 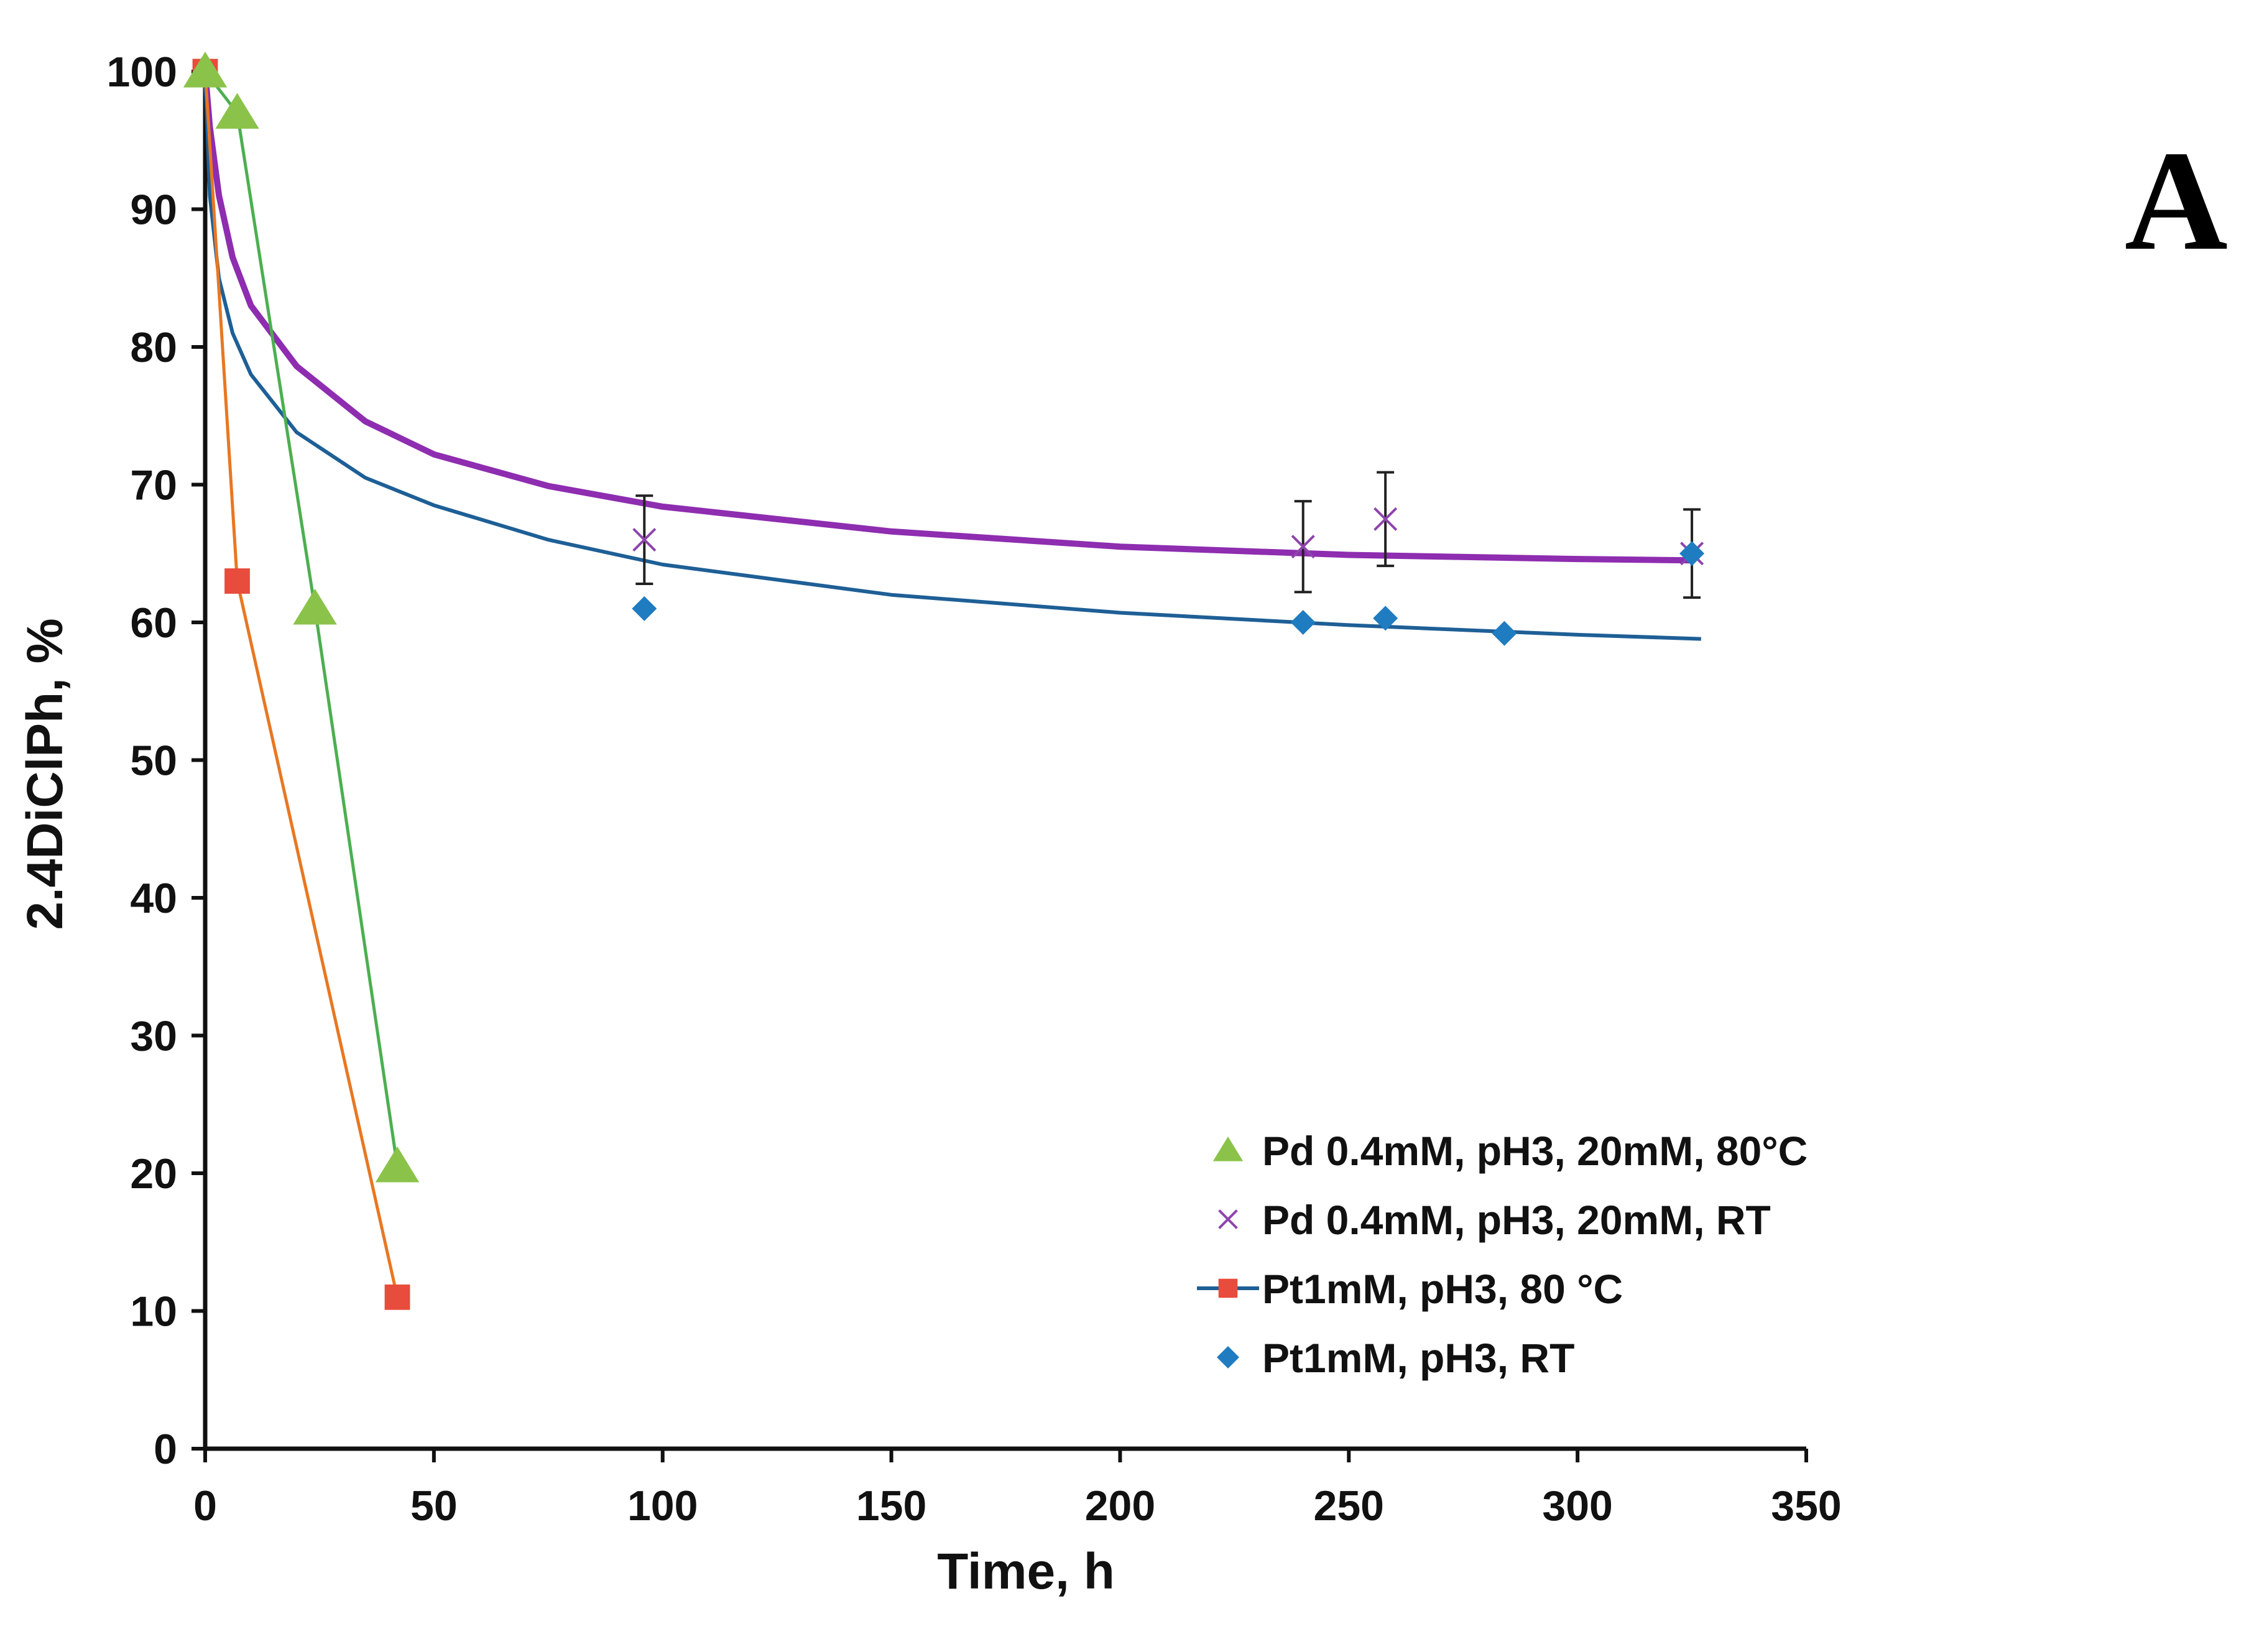 I want to click on x-tick-label: 350, so click(x=1806, y=1506).